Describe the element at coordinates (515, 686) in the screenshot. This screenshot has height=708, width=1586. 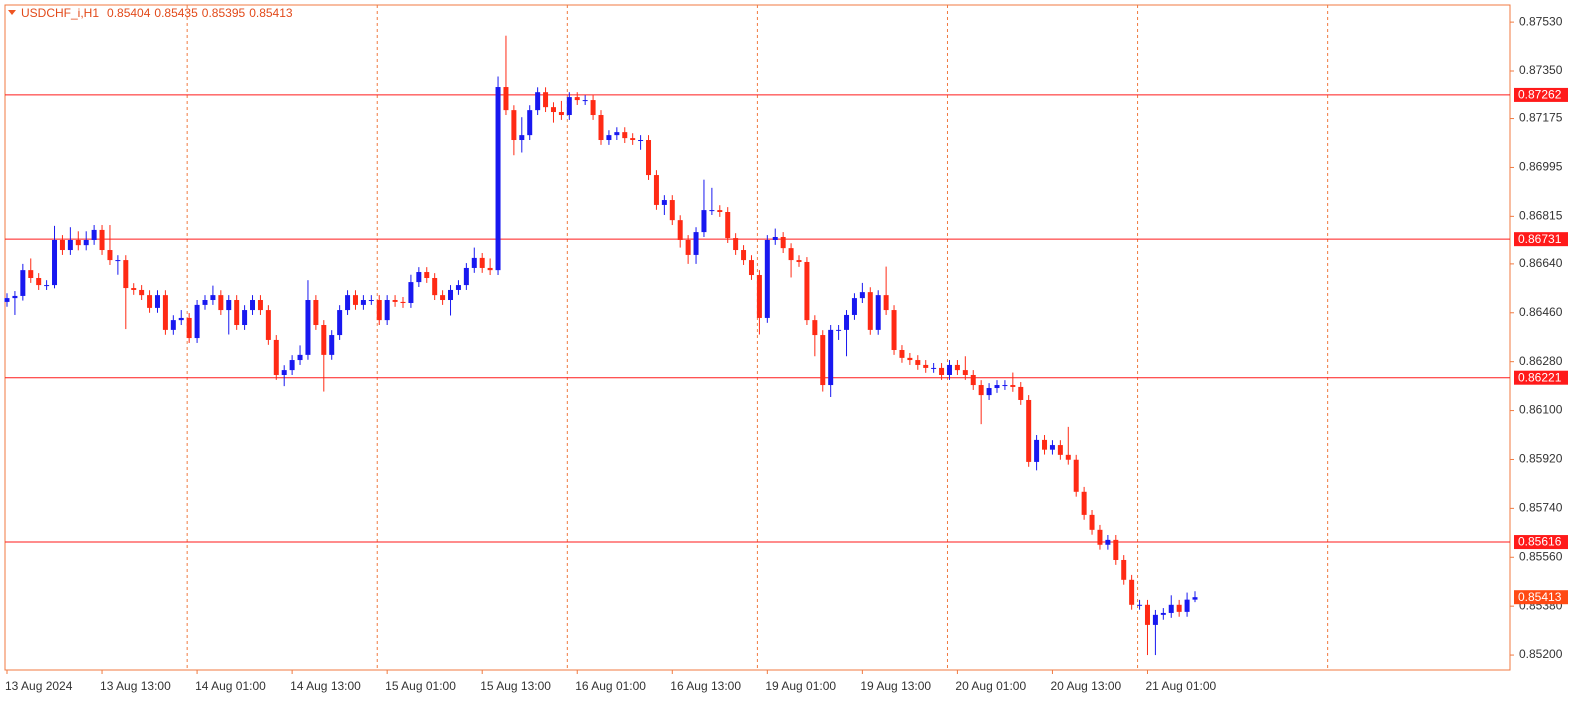
I see `x-tick-label: 15 Aug 13:00` at that location.